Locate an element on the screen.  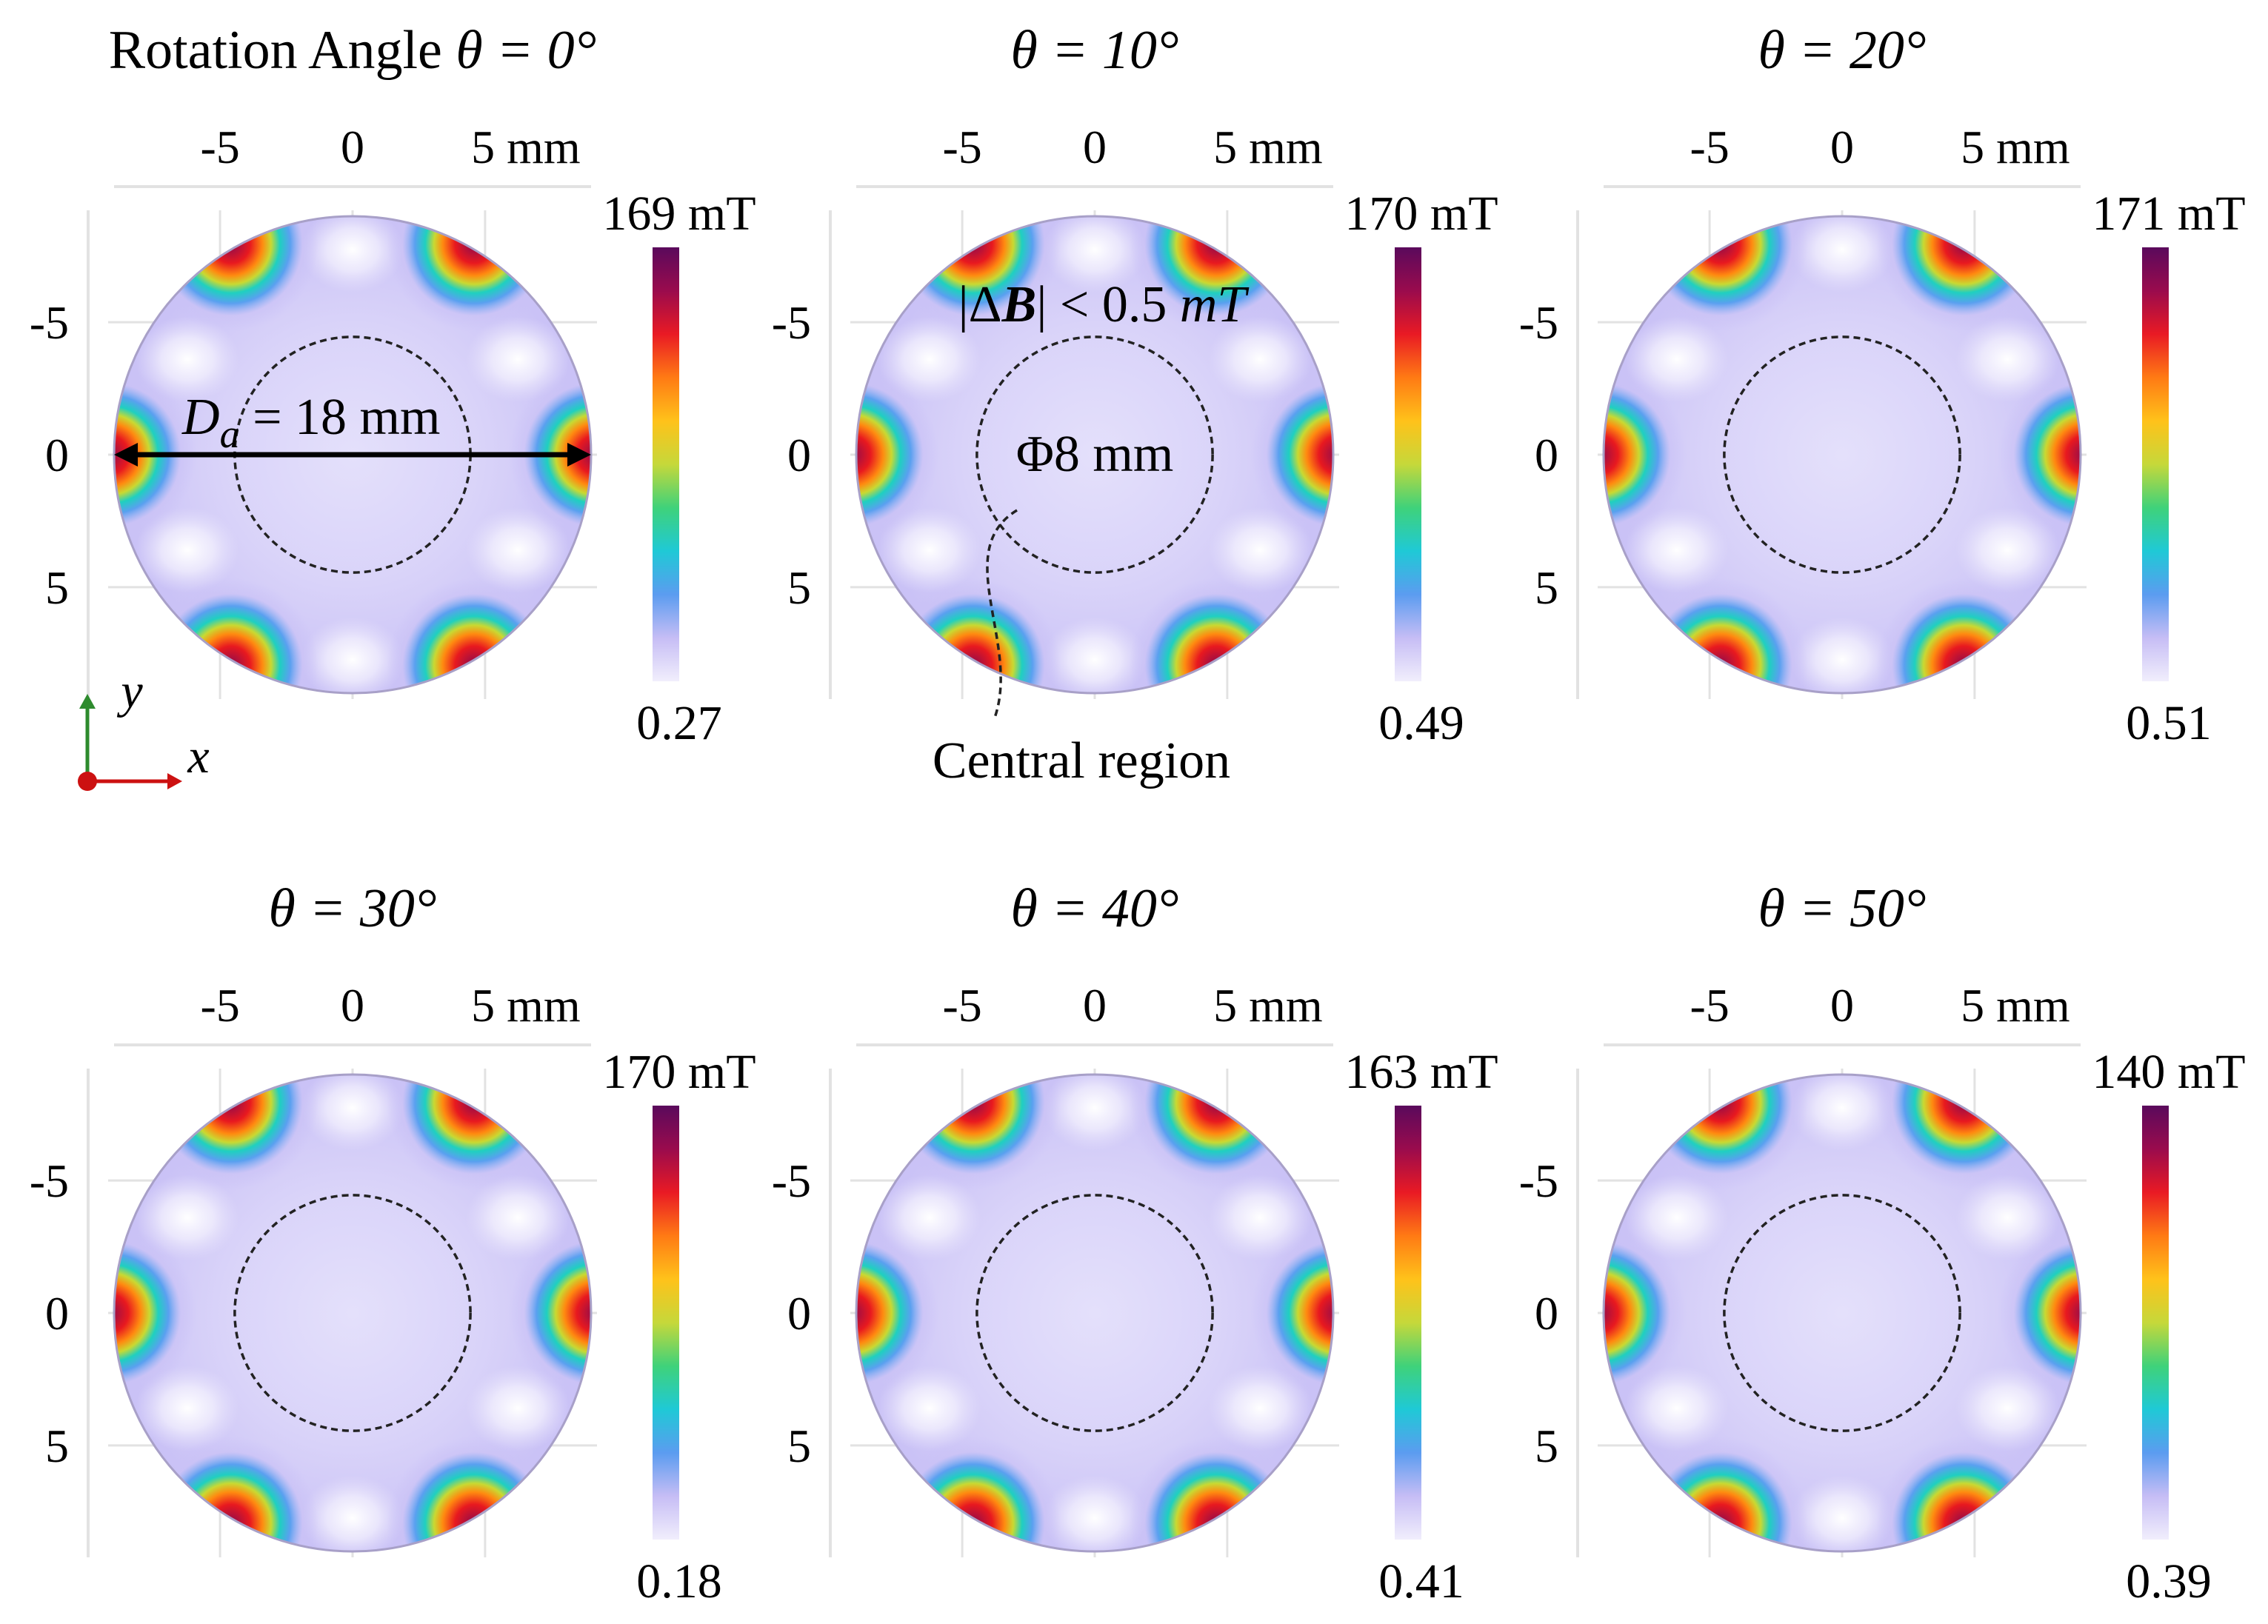
diameter-subscript: a is located at coordinates (230, 434).